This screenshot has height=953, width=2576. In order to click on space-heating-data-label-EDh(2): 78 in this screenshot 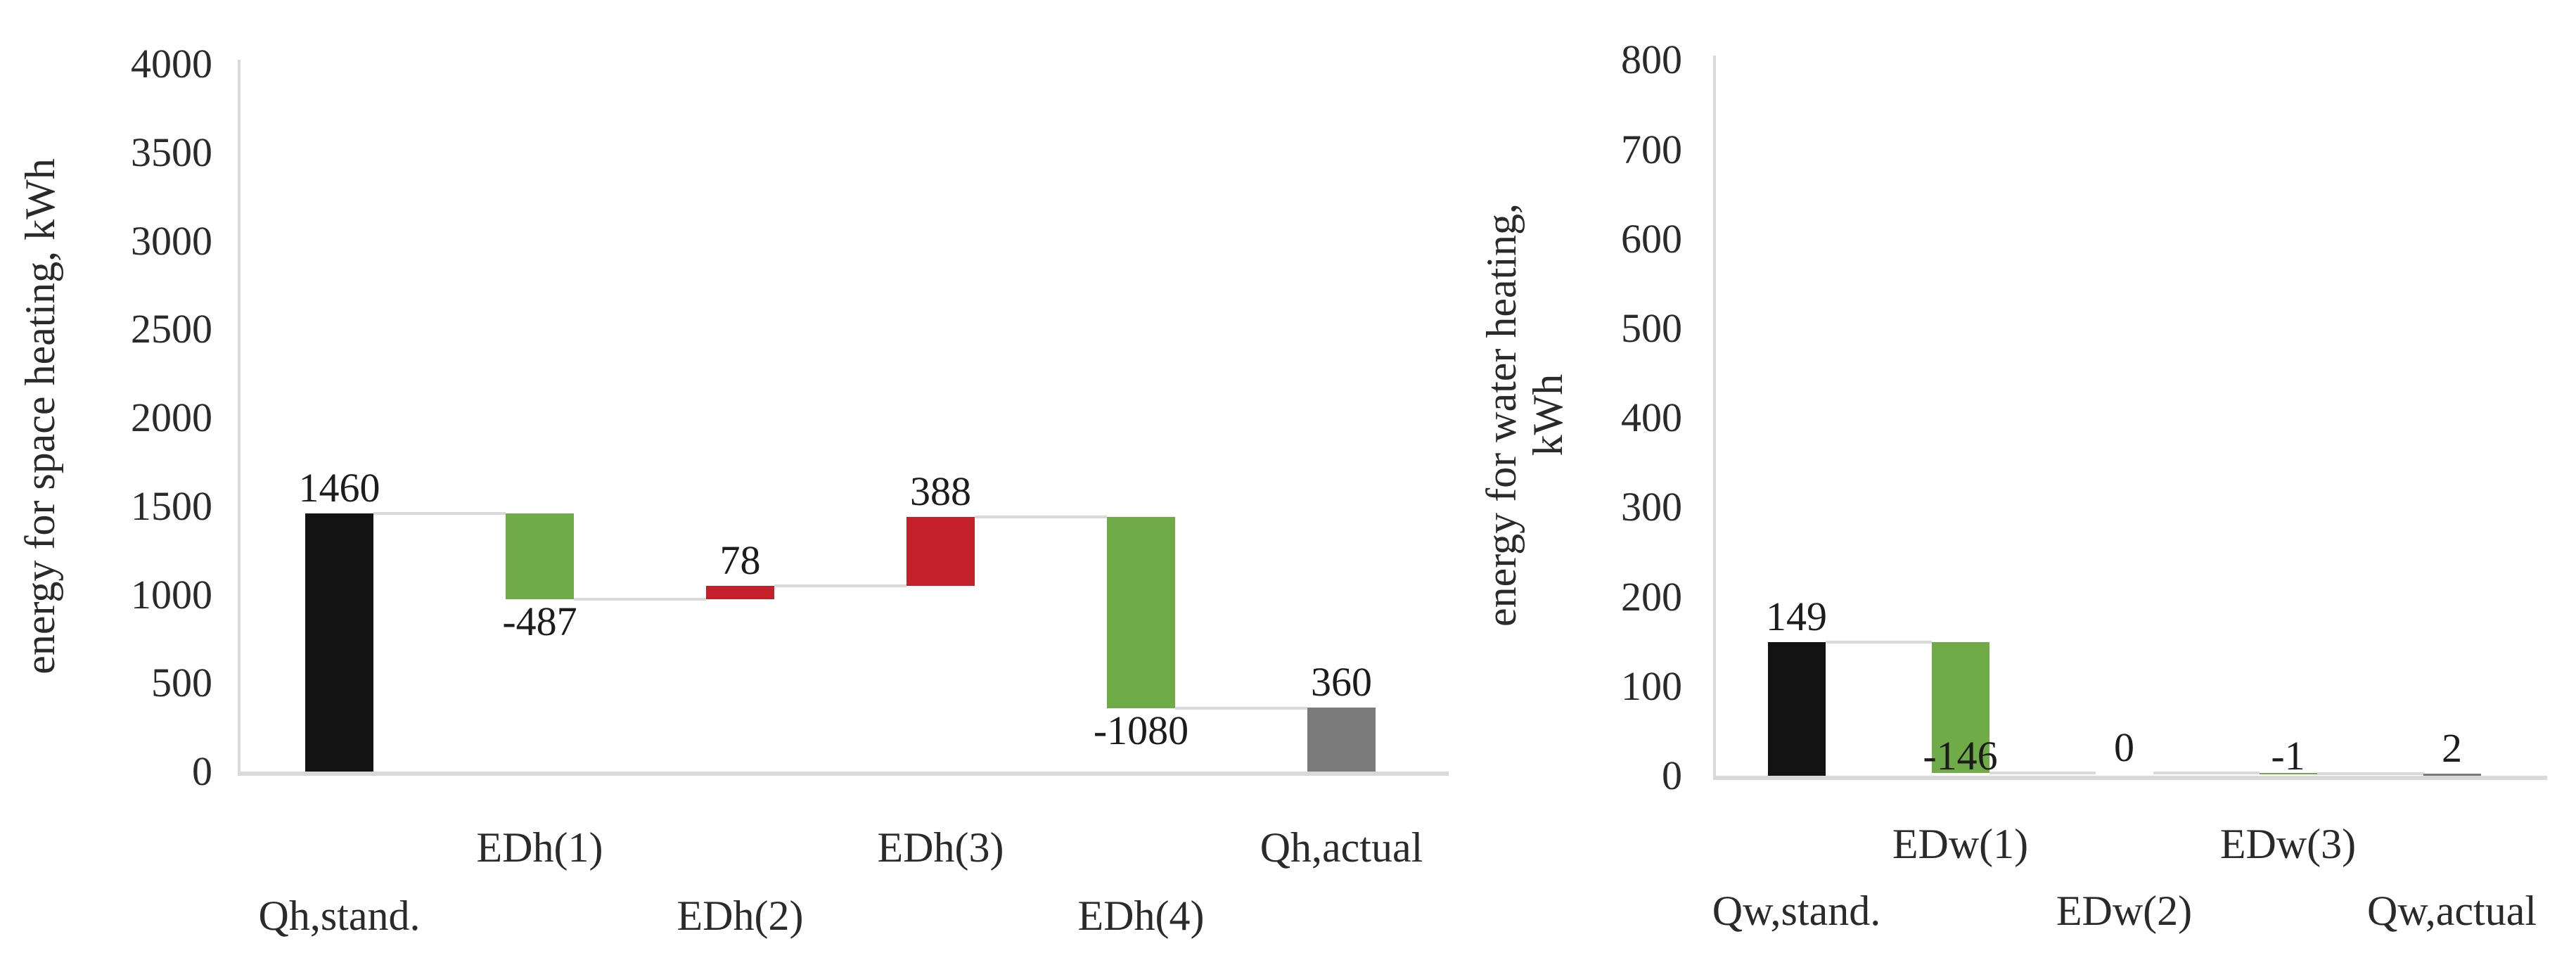, I will do `click(740, 560)`.